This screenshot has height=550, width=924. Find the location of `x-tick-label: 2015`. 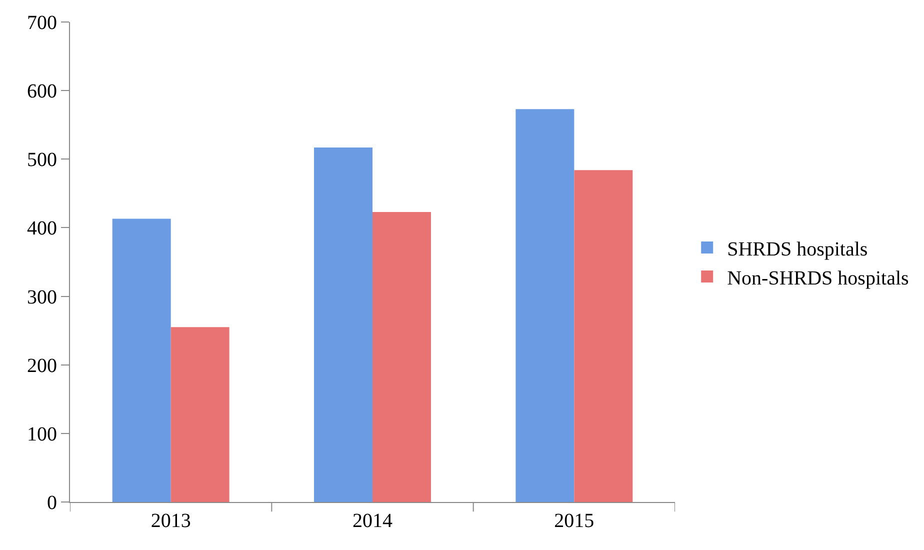

x-tick-label: 2015 is located at coordinates (574, 521).